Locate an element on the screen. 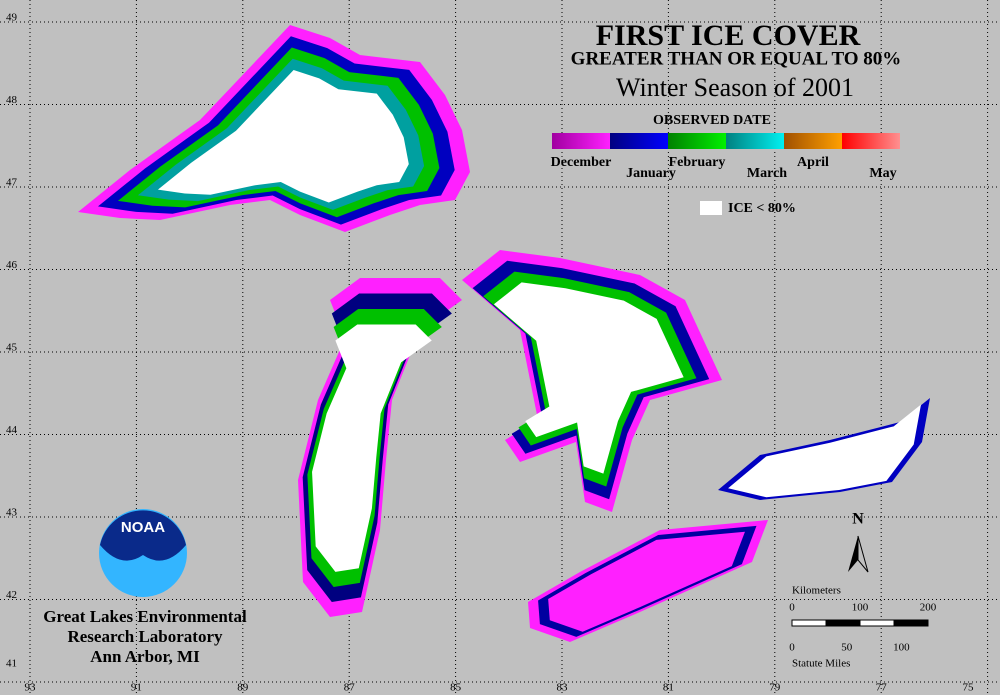  latitude-label: 43 is located at coordinates (12, 513).